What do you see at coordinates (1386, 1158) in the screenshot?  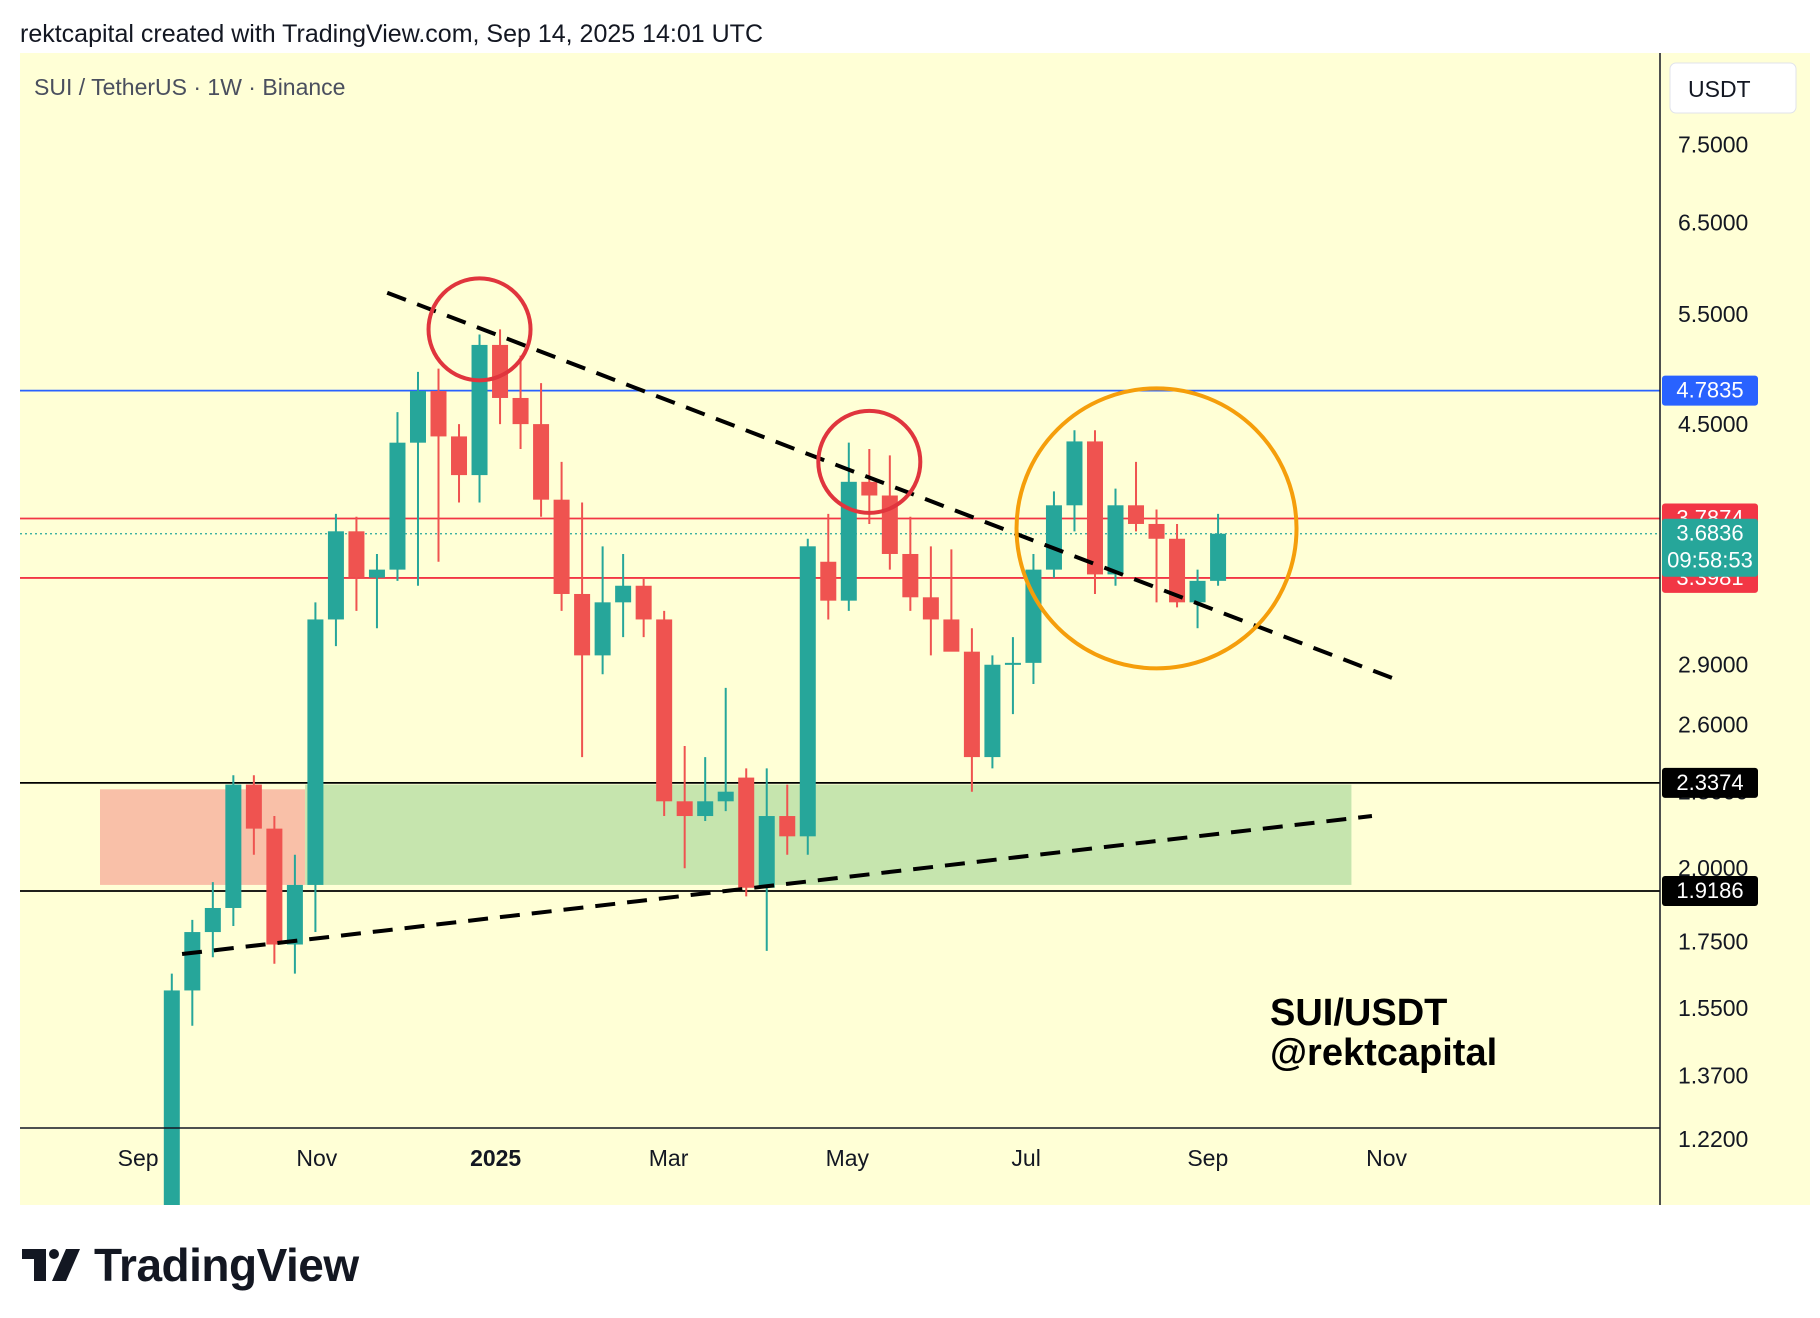 I see `time-tick-label: Nov` at bounding box center [1386, 1158].